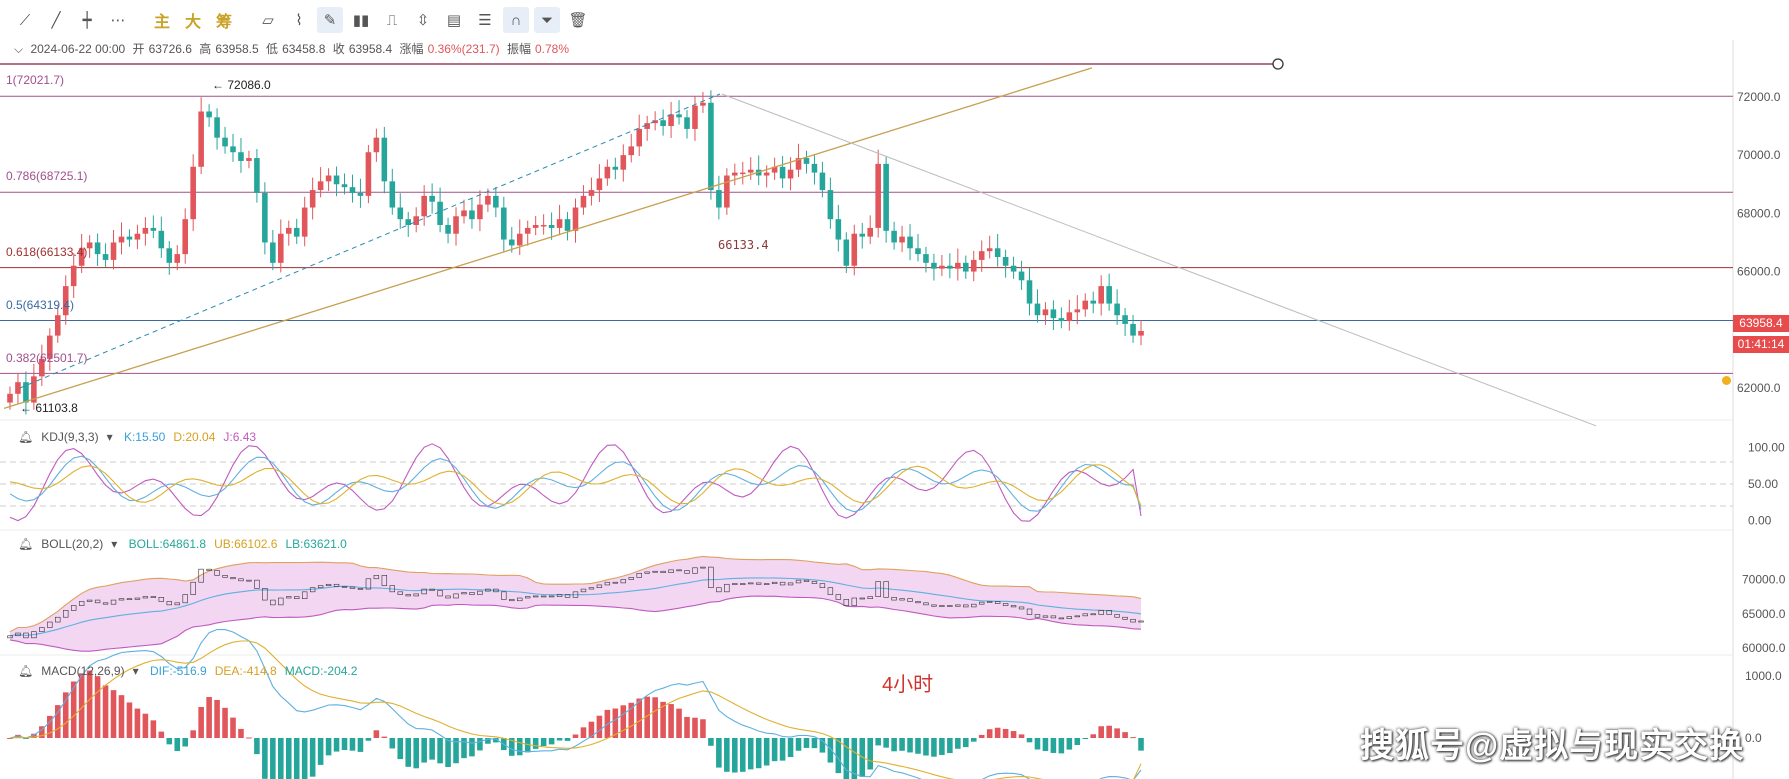 The width and height of the screenshot is (1789, 779). Describe the element at coordinates (19, 49) in the screenshot. I see `collapse-icon: ⌵` at that location.